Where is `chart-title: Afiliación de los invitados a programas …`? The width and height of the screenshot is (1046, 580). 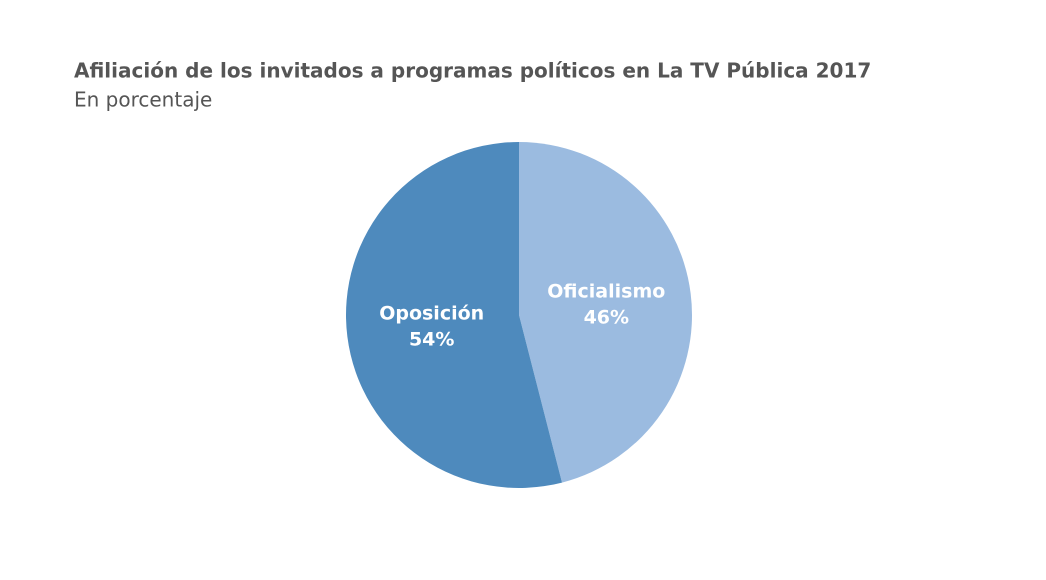 chart-title: Afiliación de los invitados a programas … is located at coordinates (472, 71).